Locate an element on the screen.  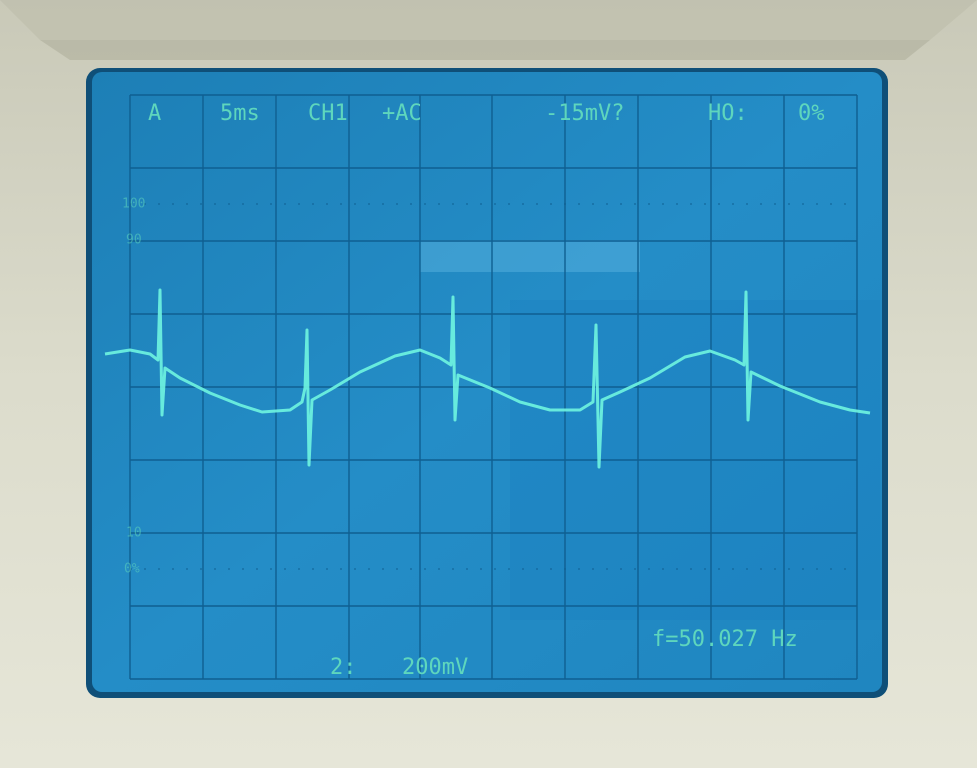
trigger: A is located at coordinates (154, 113).